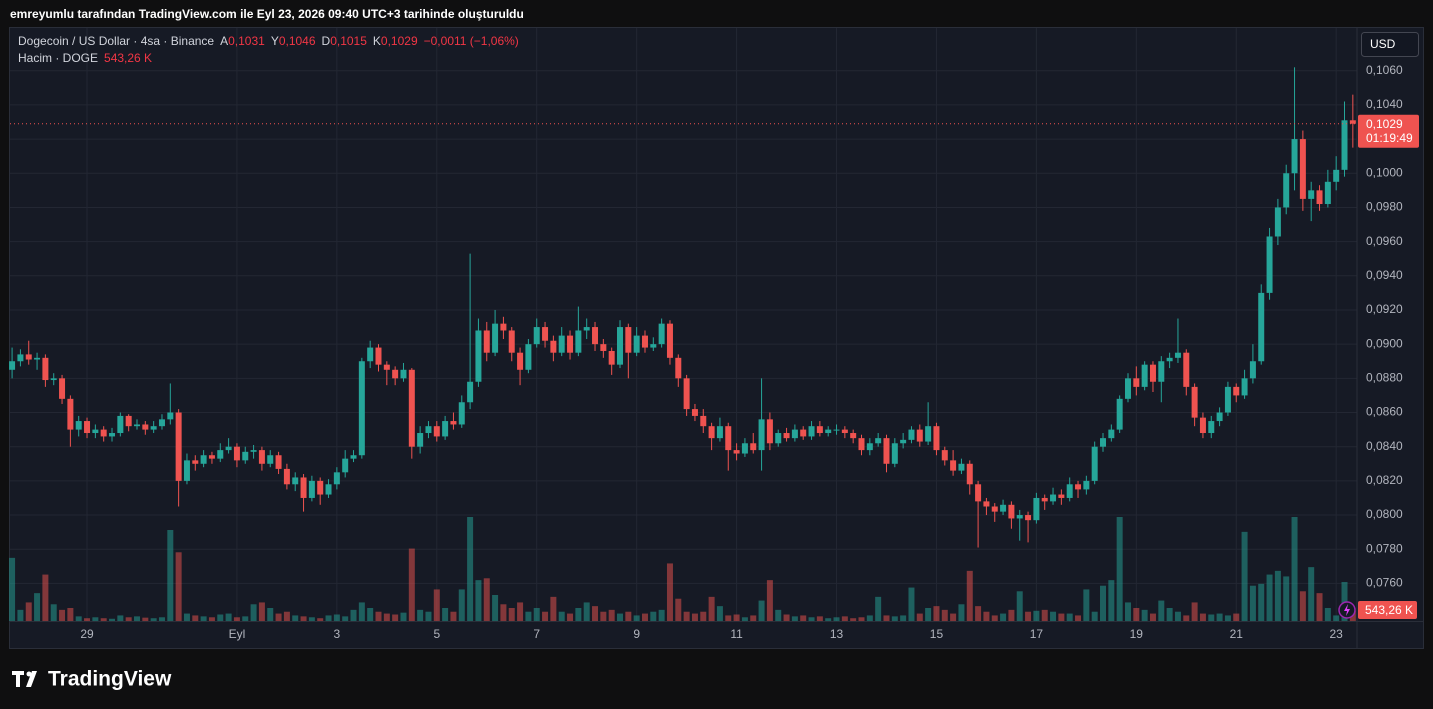 The image size is (1433, 709). Describe the element at coordinates (18, 679) in the screenshot. I see `logo-mark` at that location.